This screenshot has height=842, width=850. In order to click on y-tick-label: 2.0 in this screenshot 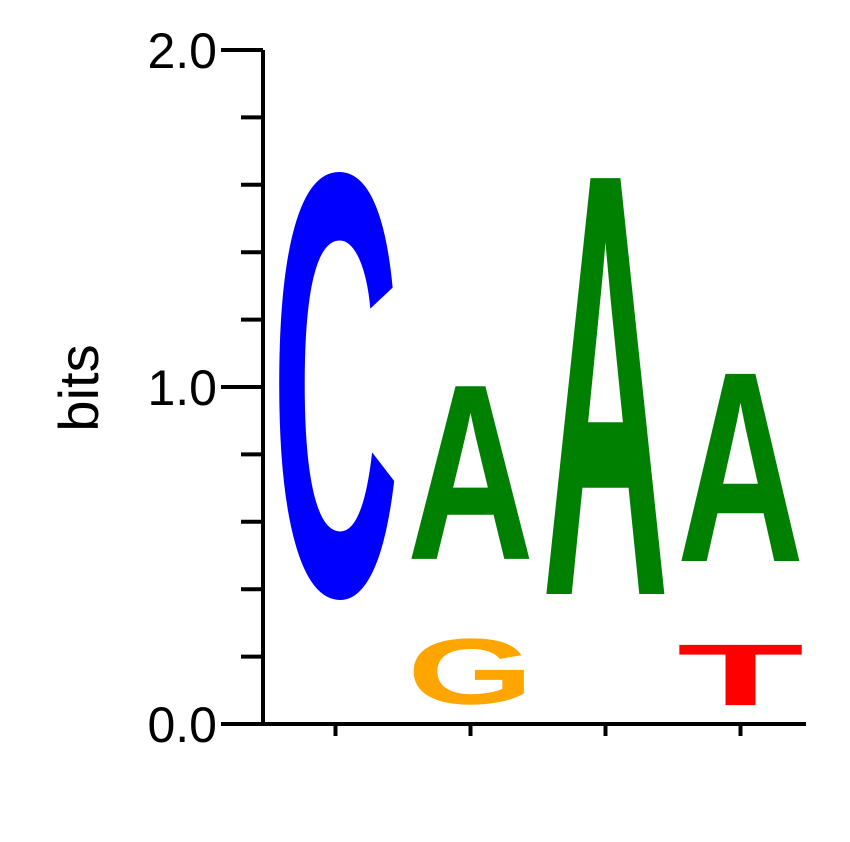, I will do `click(182, 51)`.